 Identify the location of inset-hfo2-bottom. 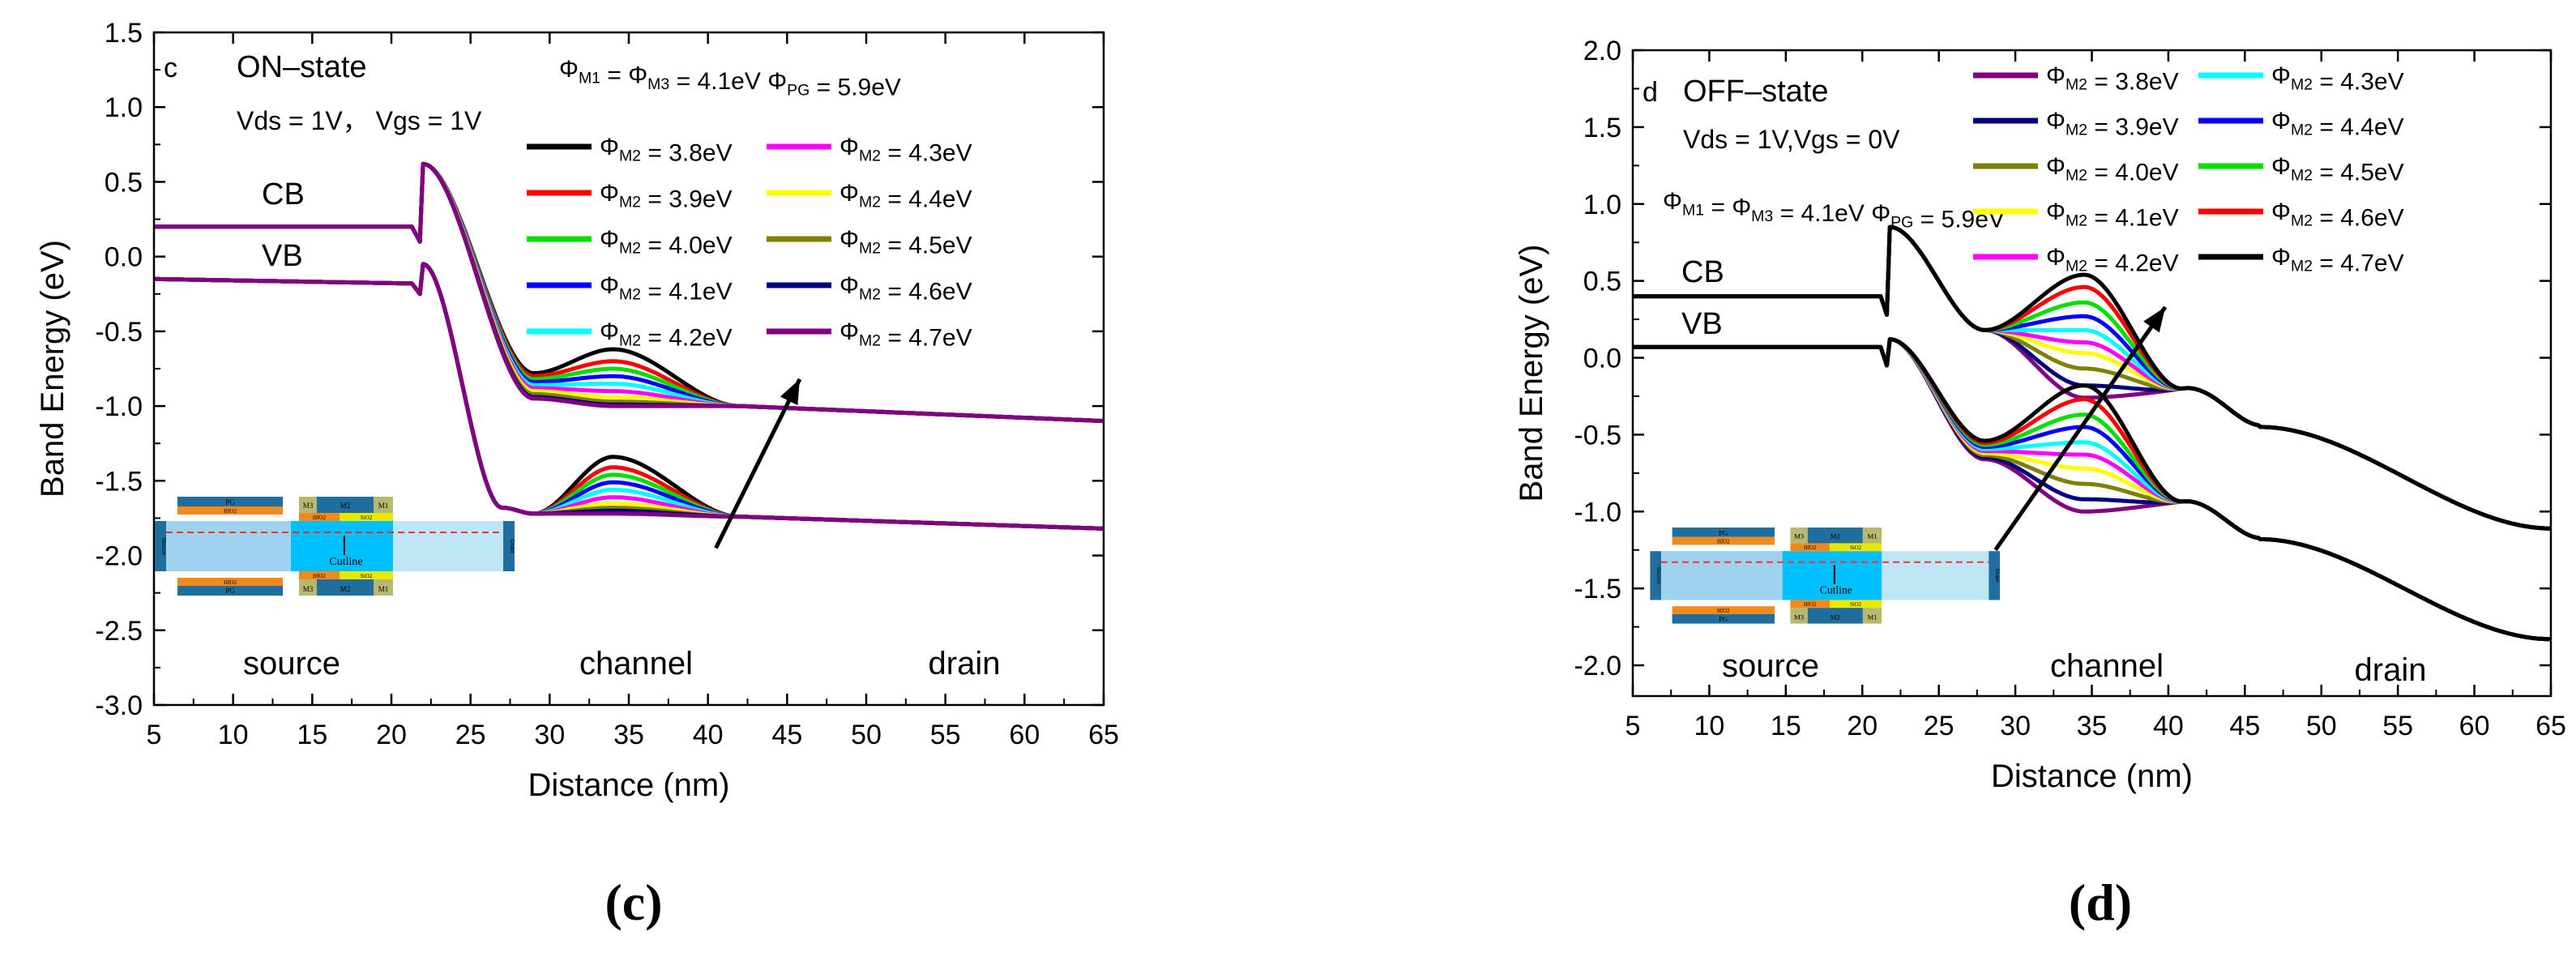
(230, 582).